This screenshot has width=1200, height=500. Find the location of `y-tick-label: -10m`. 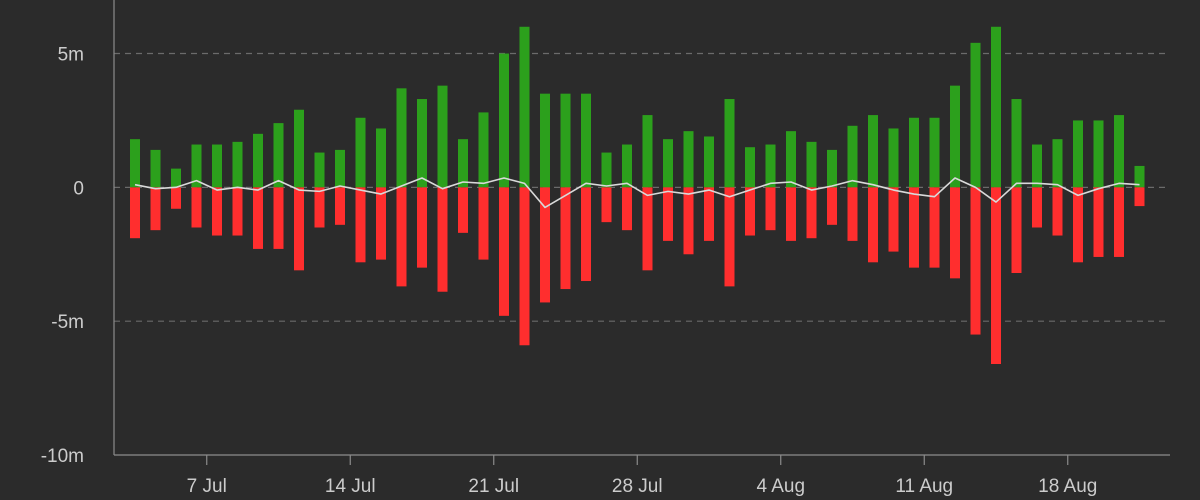

y-tick-label: -10m is located at coordinates (62, 456).